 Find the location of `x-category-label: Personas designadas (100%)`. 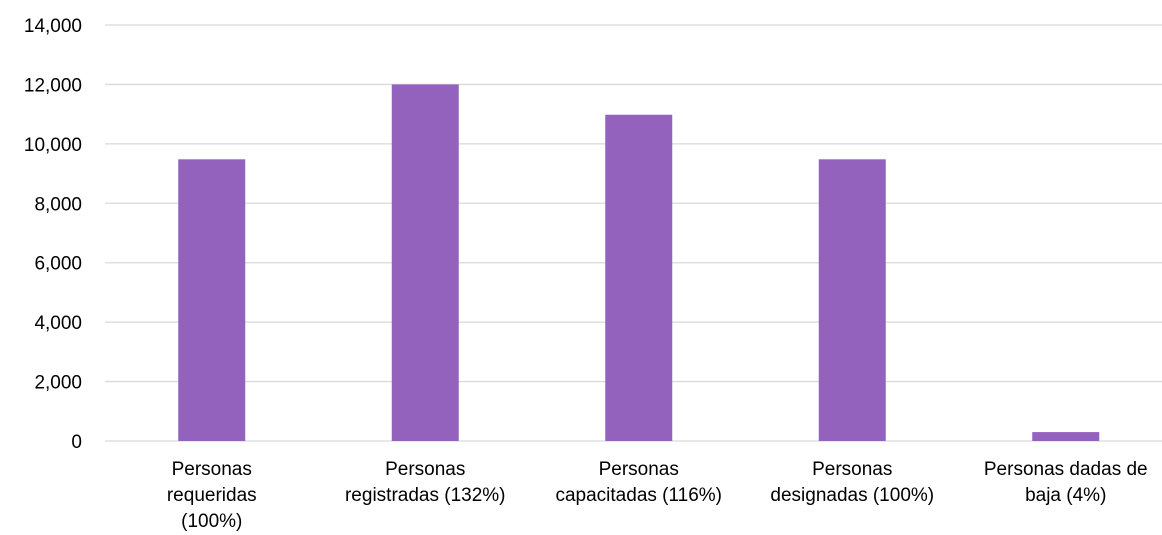

x-category-label: Personas designadas (100%) is located at coordinates (852, 482).